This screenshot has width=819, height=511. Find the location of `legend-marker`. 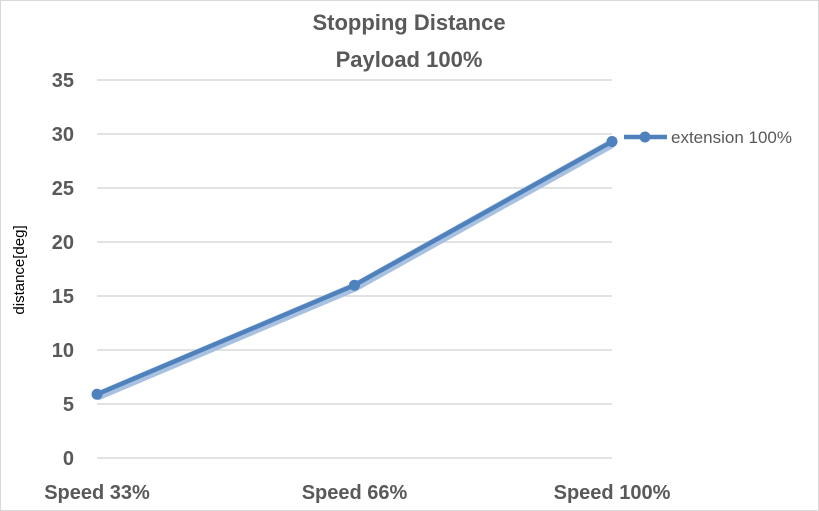

legend-marker is located at coordinates (645, 137).